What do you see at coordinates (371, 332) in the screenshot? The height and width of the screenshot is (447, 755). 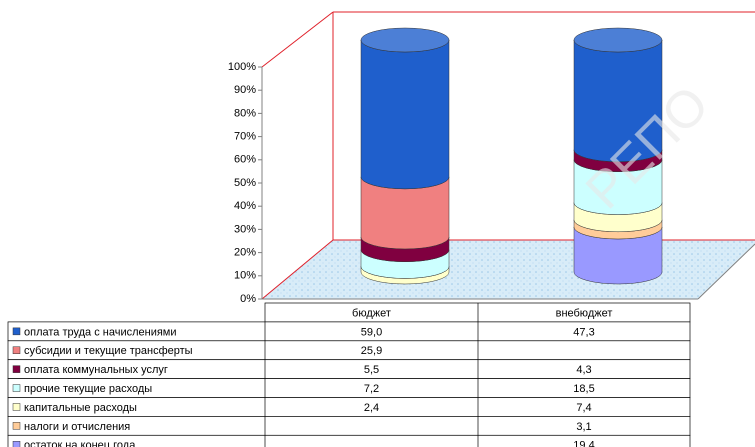 I see `data-label: 59,0` at bounding box center [371, 332].